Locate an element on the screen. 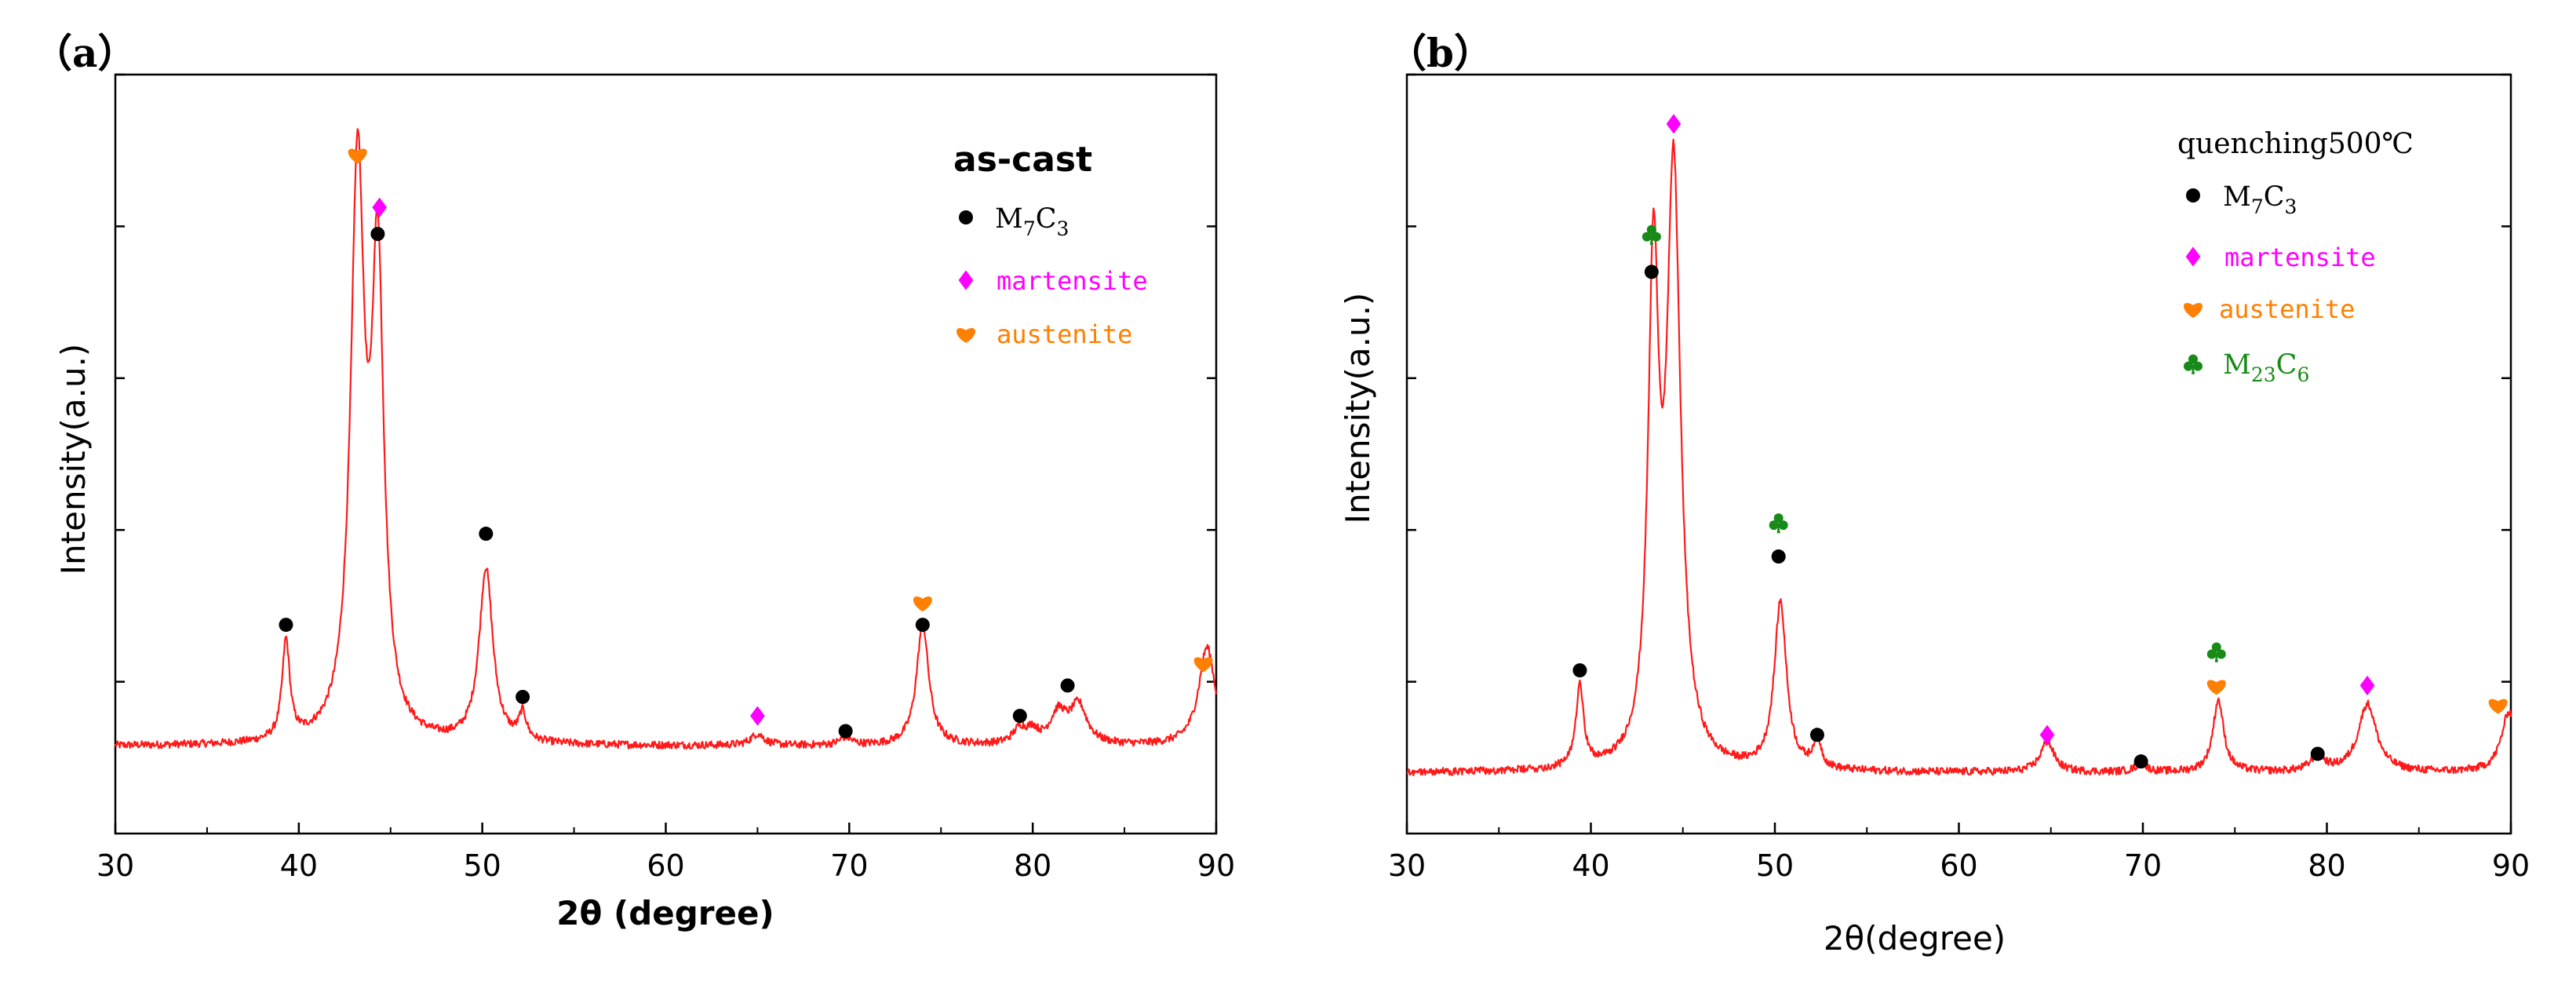 This screenshot has width=2576, height=996. legend-title: as-cast is located at coordinates (1022, 160).